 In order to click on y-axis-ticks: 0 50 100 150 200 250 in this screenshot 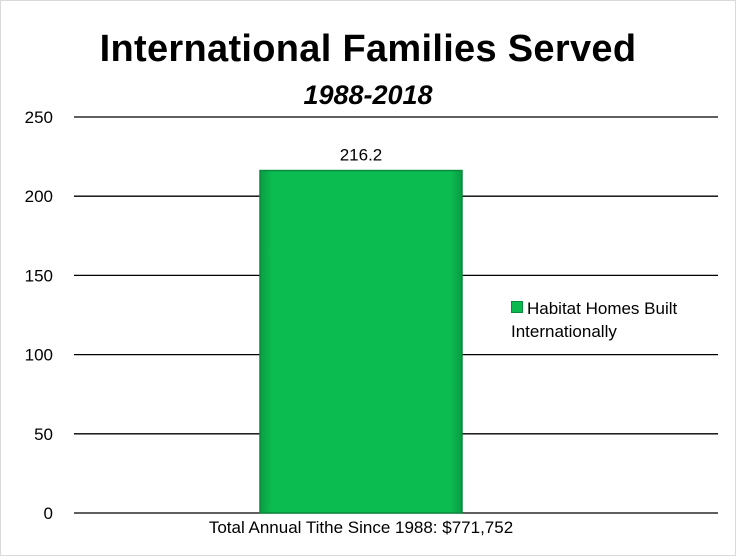, I will do `click(39, 315)`.